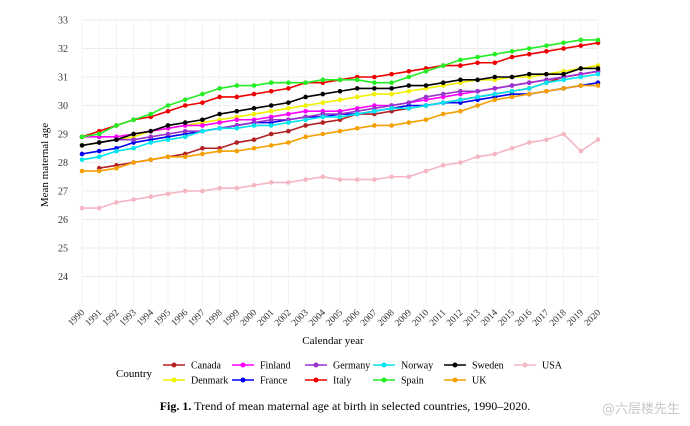  I want to click on x-tick-label: 2020, so click(593, 318).